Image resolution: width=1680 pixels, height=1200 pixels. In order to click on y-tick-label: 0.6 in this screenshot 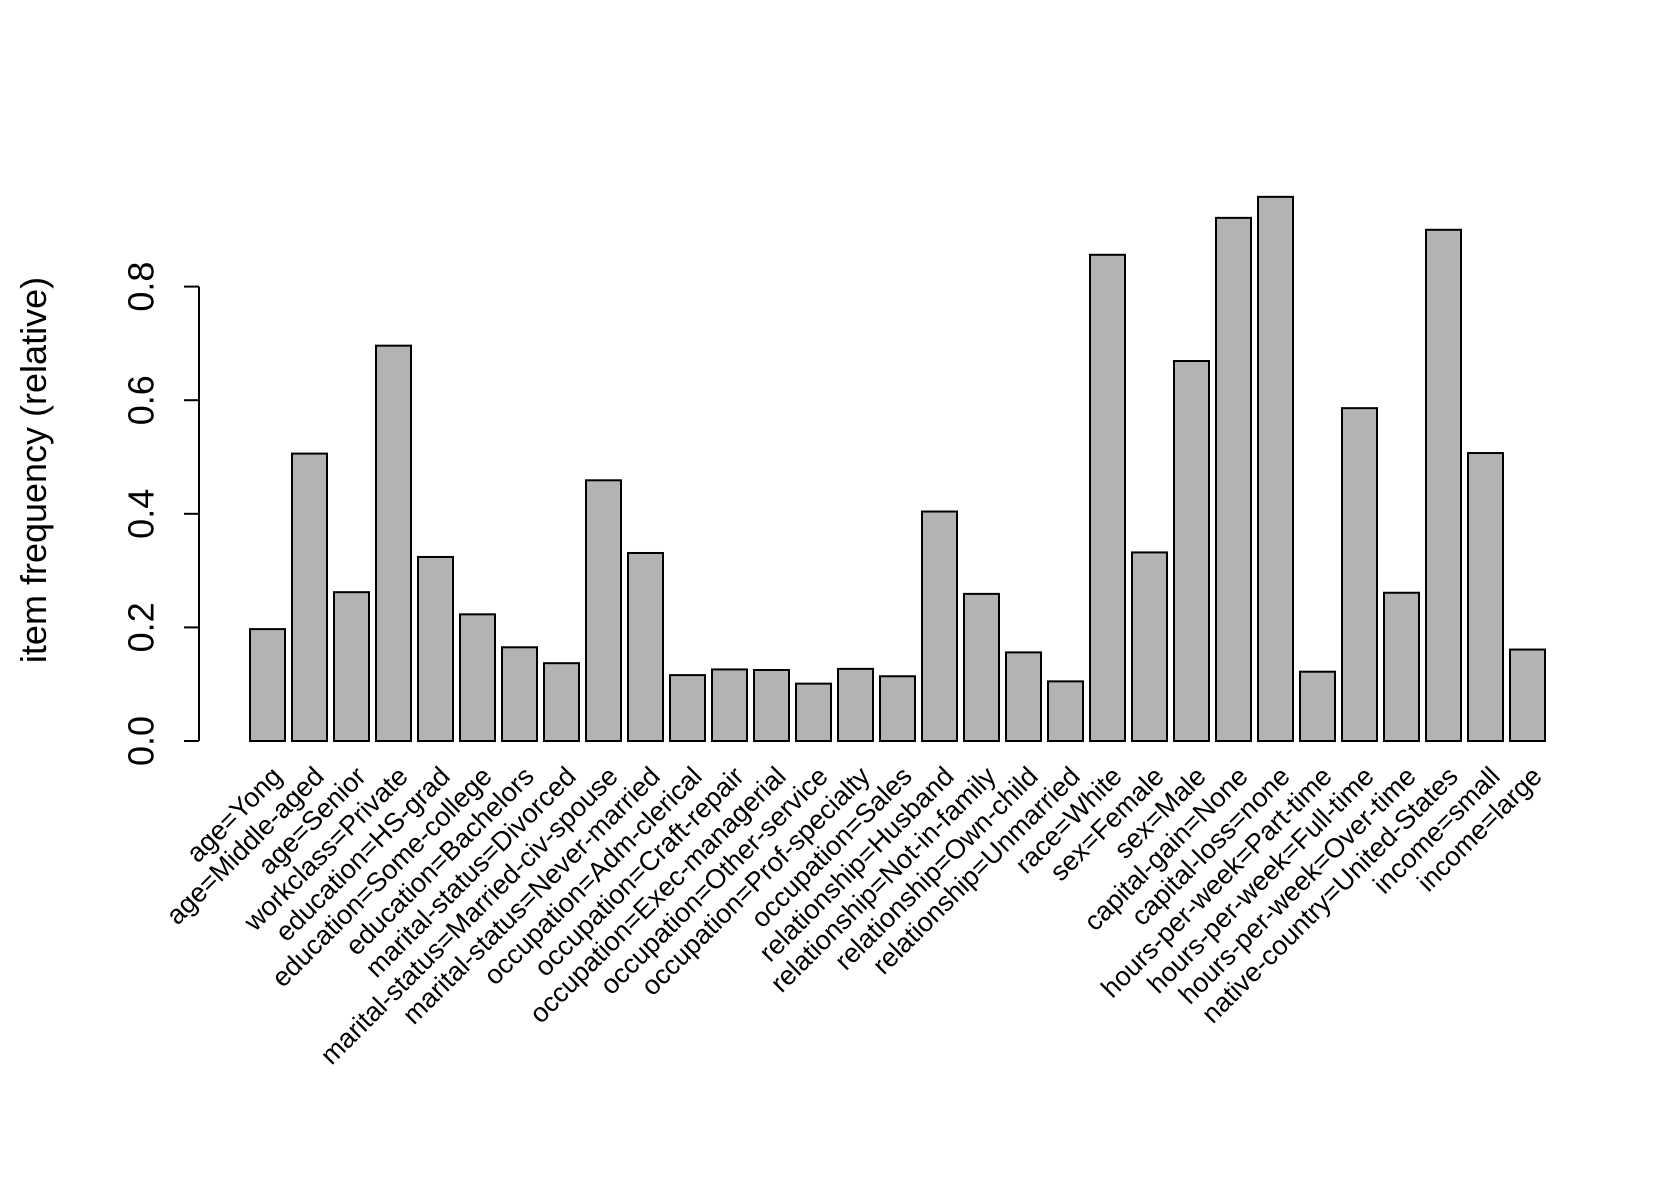, I will do `click(141, 400)`.